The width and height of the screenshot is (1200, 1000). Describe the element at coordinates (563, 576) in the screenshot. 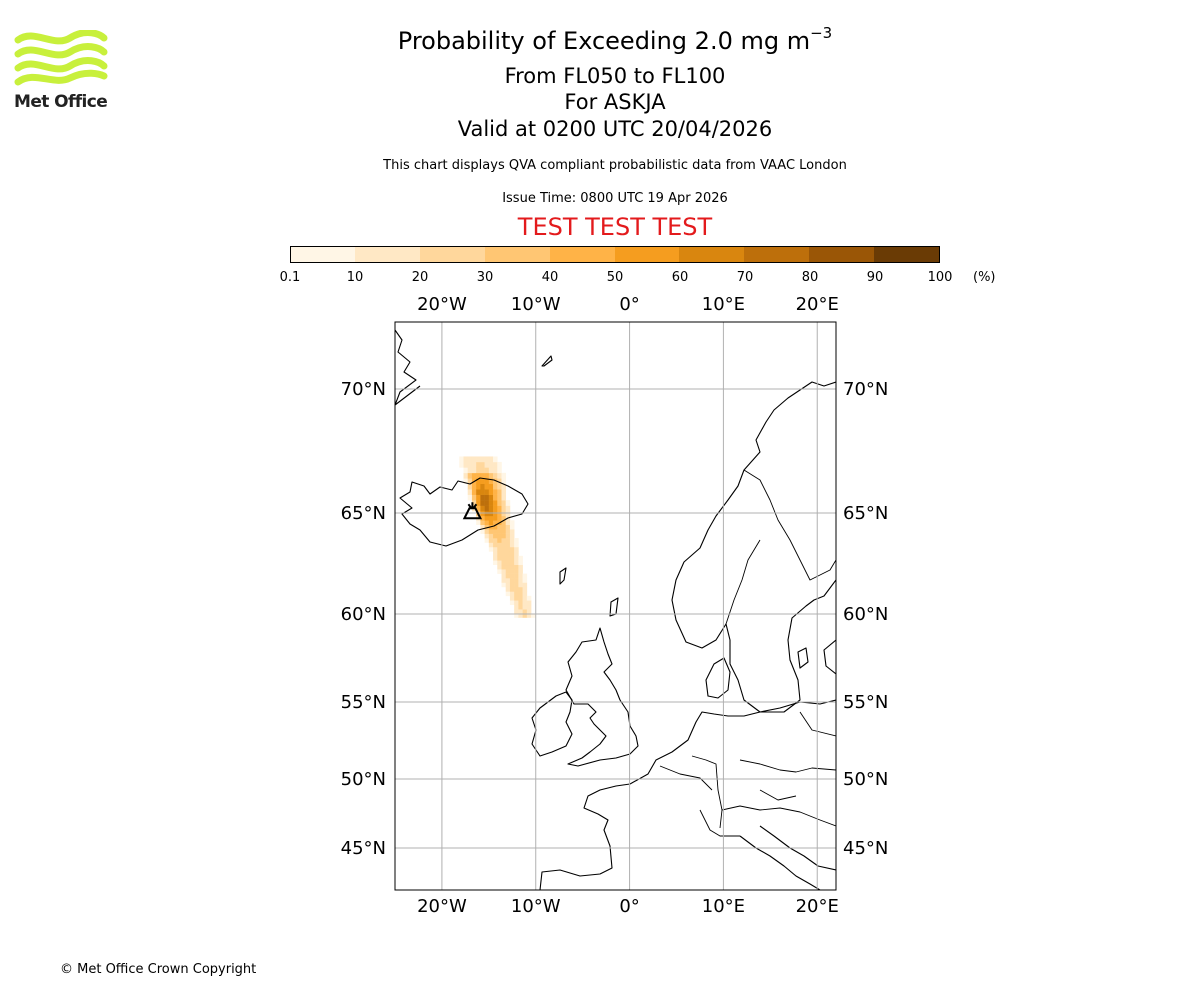

I see `coast-faroe` at that location.